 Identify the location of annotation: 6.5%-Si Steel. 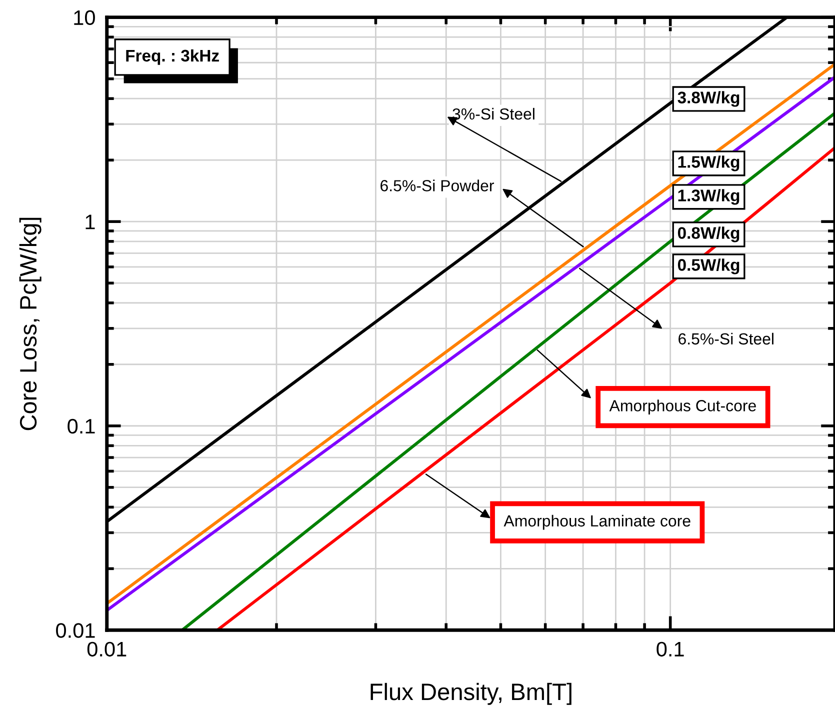
(726, 338).